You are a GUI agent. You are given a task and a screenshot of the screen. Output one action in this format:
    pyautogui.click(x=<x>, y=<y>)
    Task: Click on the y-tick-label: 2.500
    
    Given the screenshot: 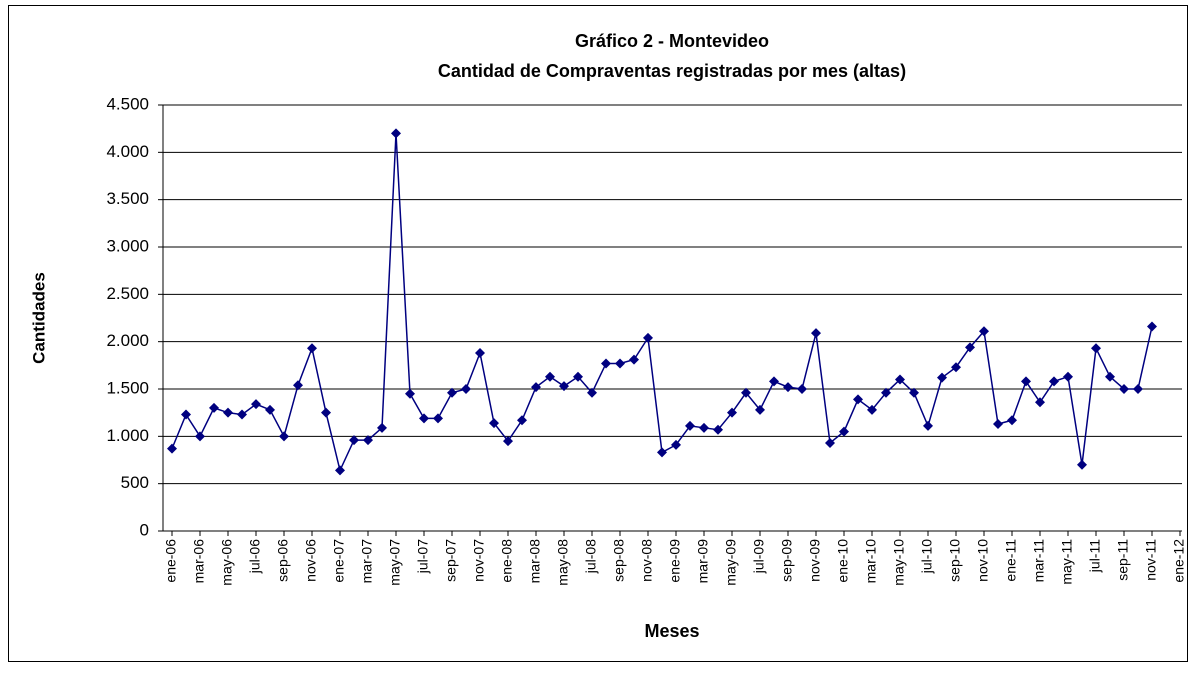 What is the action you would take?
    pyautogui.click(x=127, y=293)
    